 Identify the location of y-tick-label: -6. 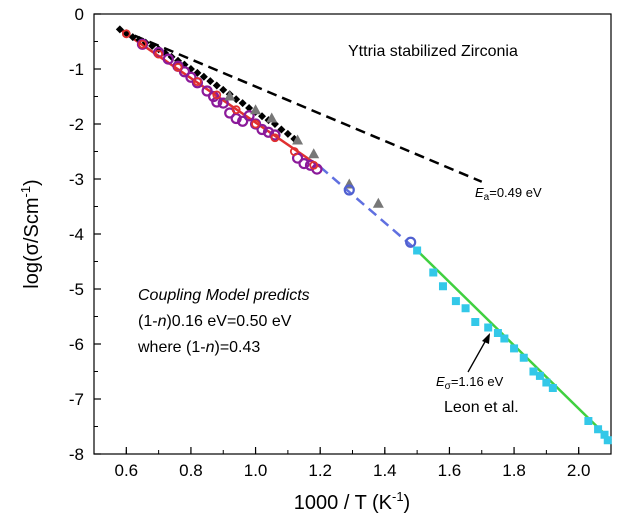
(76, 344).